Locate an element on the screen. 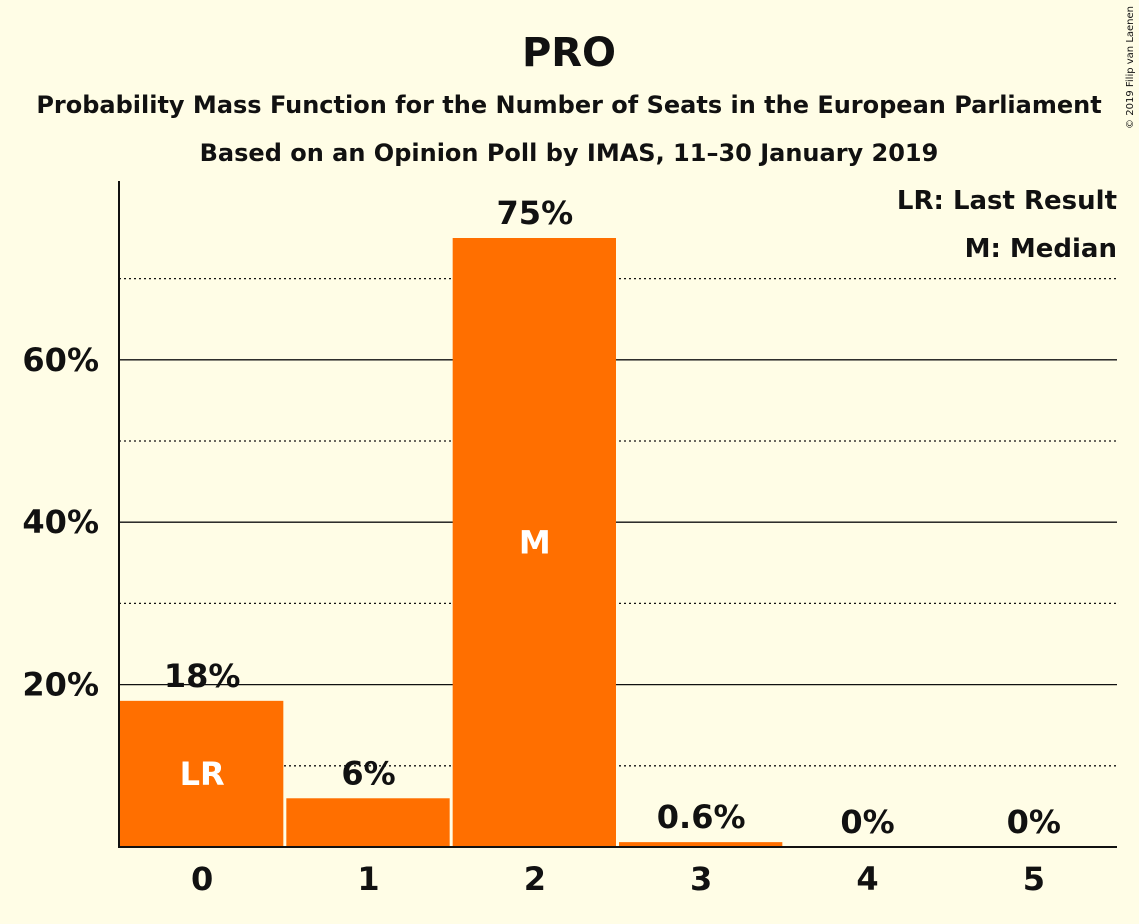 This screenshot has height=924, width=1139. bar-value-label: 18% is located at coordinates (202, 676).